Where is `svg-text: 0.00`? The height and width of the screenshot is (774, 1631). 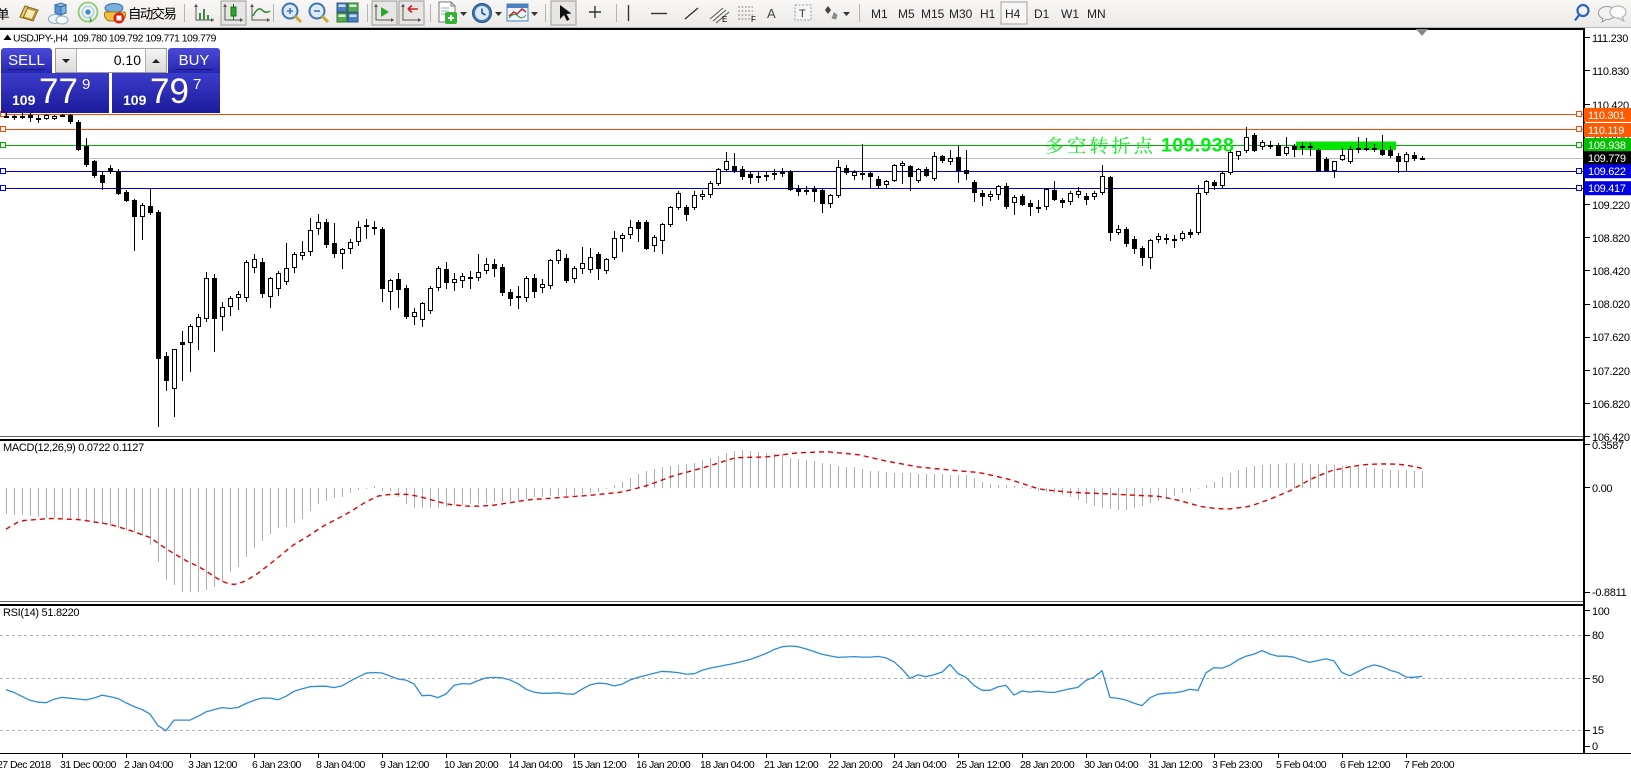
svg-text: 0.00 is located at coordinates (1602, 489).